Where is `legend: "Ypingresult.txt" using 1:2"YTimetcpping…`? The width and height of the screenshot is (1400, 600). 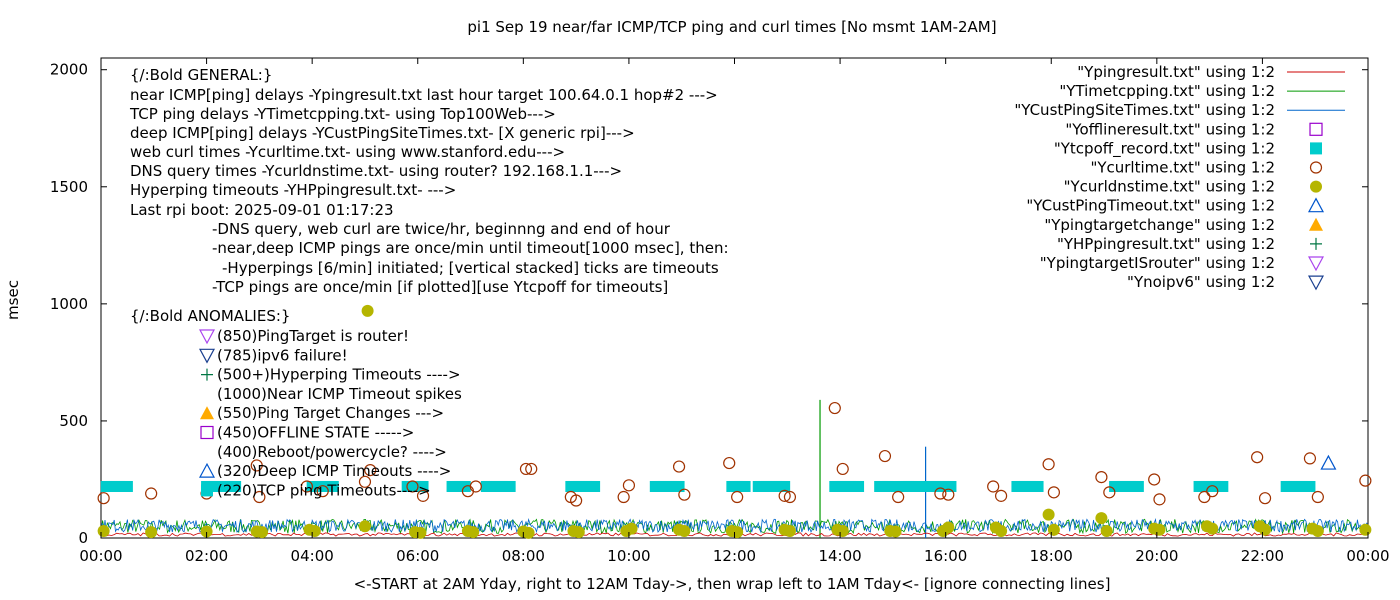 legend: "Ypingresult.txt" using 1:2"YTimetcpping… is located at coordinates (1179, 177).